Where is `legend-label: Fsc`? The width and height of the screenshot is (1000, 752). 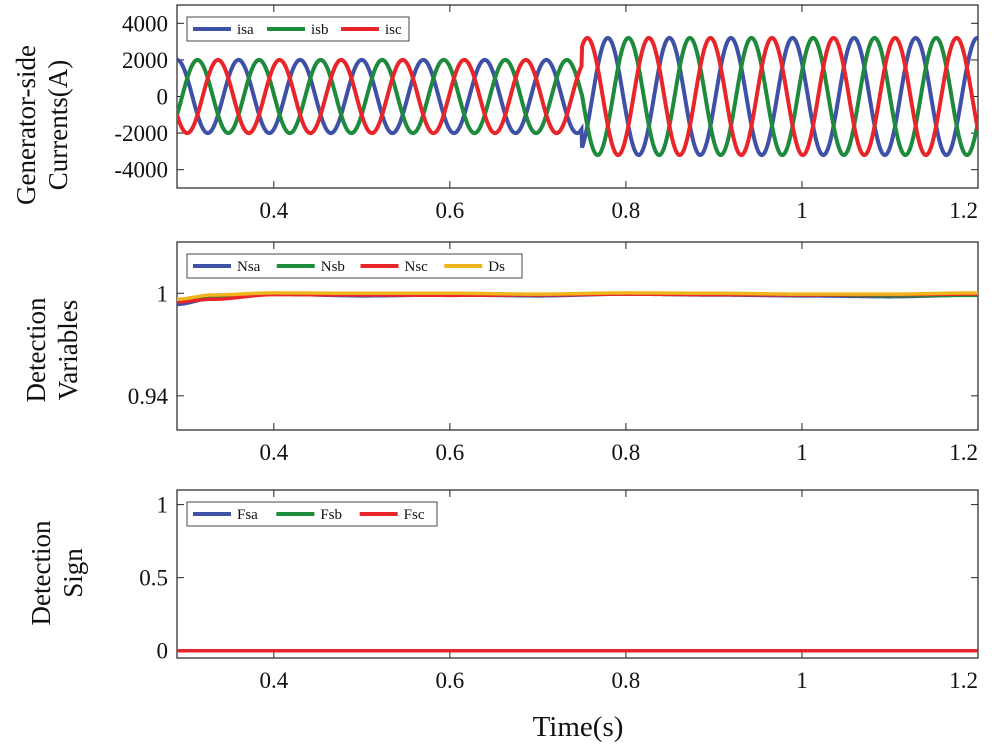 legend-label: Fsc is located at coordinates (414, 515).